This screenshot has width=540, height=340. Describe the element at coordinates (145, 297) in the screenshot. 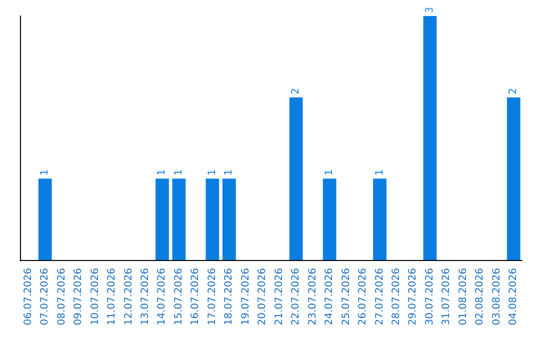

I see `x-tick-label: 13.07.2026` at that location.